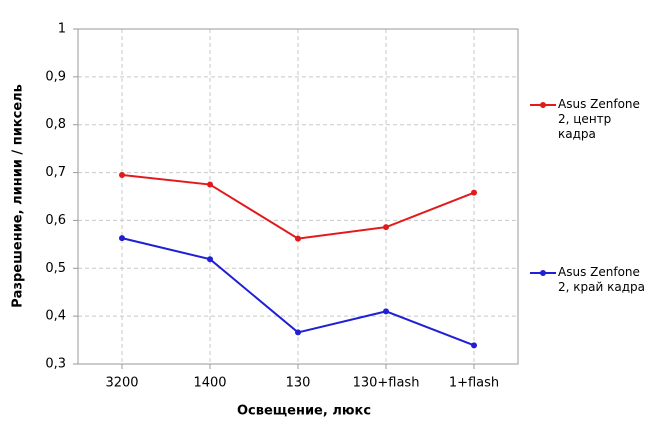  What do you see at coordinates (55, 220) in the screenshot?
I see `y-tick-label: 0,6` at bounding box center [55, 220].